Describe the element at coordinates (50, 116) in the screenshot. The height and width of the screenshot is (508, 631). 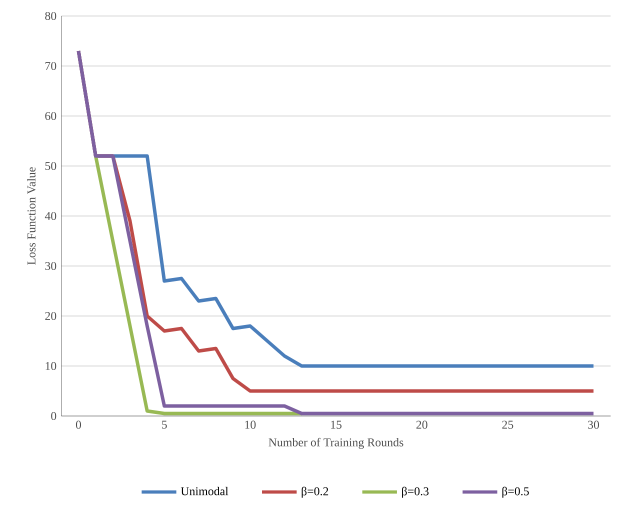
I see `y-tick-label: 60` at that location.